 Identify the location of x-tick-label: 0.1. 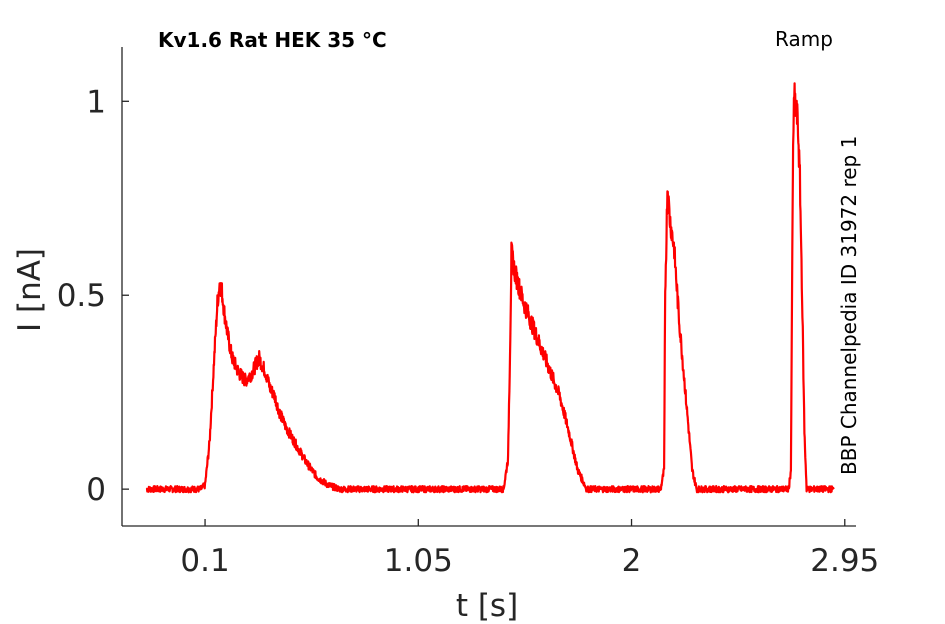
(204, 561).